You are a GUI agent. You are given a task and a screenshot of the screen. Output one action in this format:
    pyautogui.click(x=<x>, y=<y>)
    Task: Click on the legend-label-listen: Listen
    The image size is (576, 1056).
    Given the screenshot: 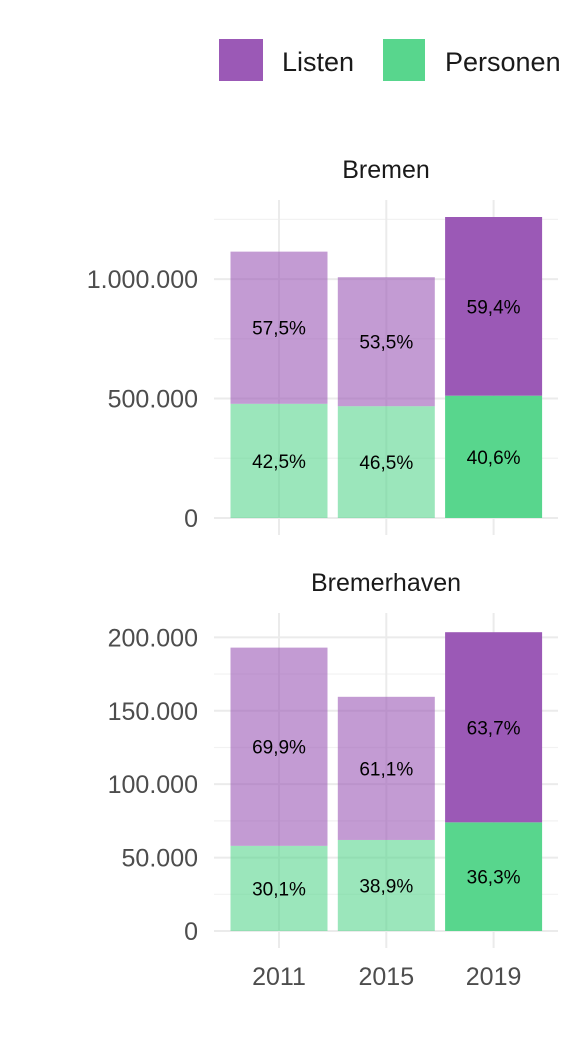 What is the action you would take?
    pyautogui.click(x=318, y=62)
    